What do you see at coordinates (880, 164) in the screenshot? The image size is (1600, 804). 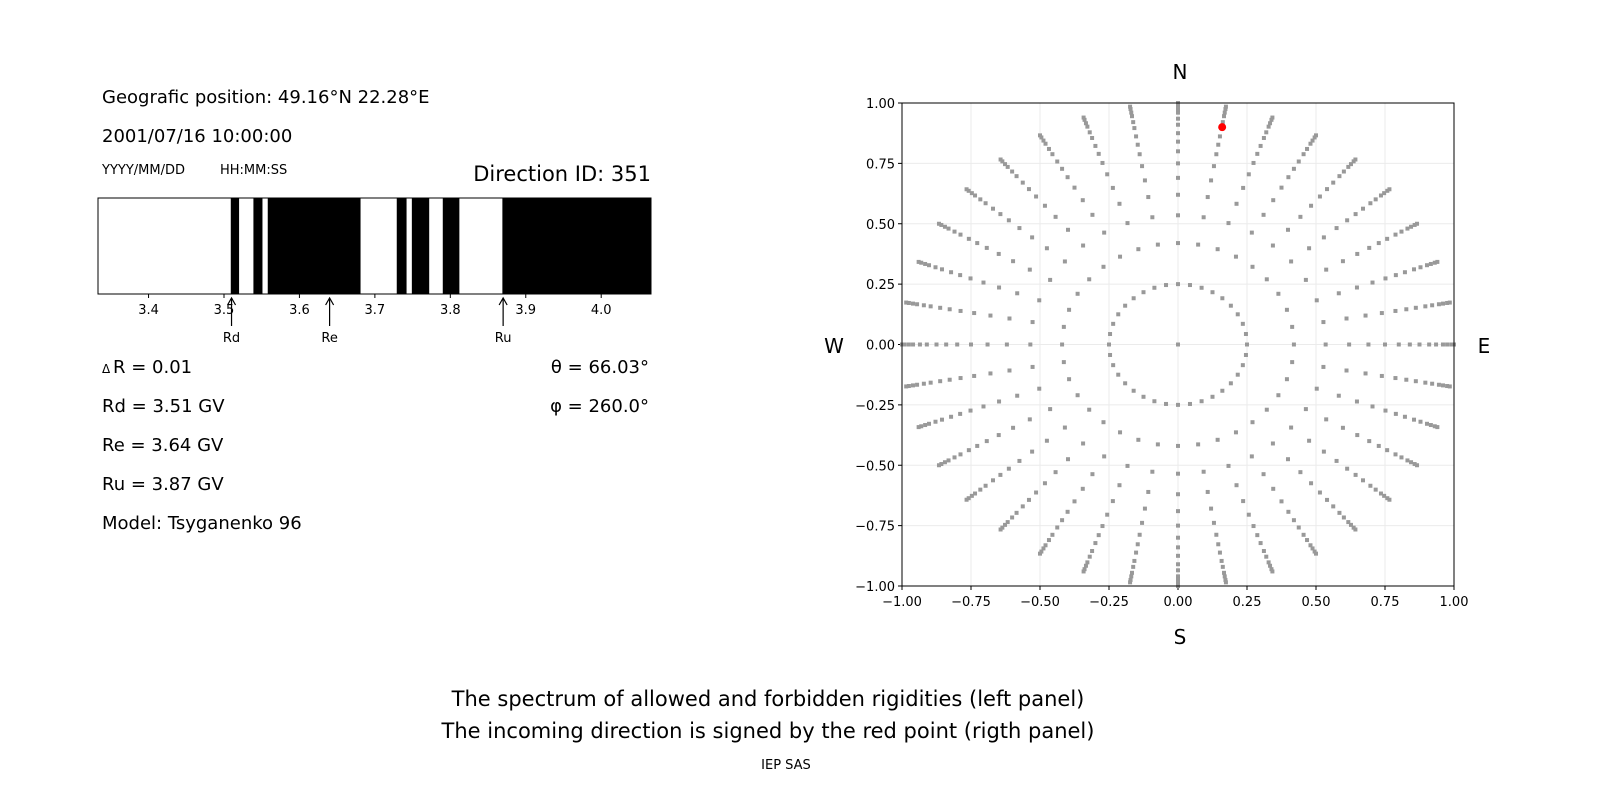 I see `y-tick-label: 0.75` at bounding box center [880, 164].